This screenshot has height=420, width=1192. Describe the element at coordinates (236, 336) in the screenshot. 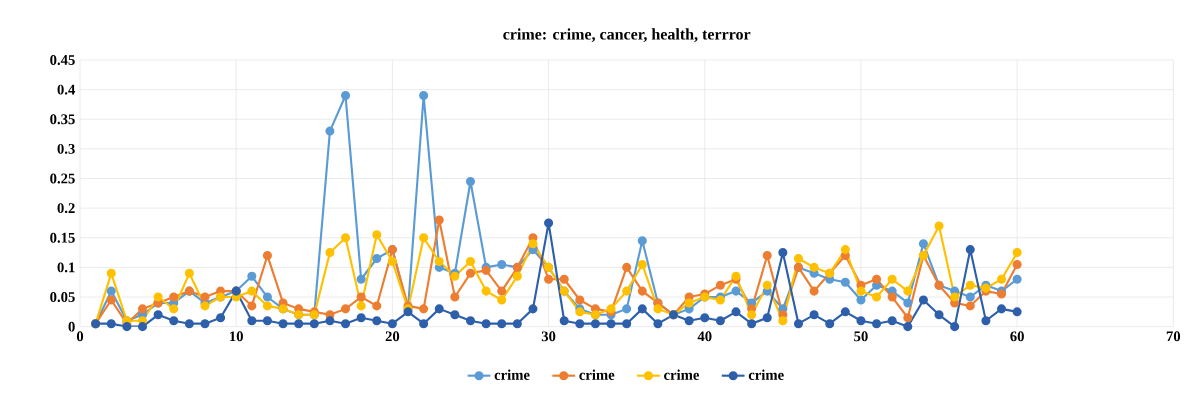

I see `x-tick-label: 10` at that location.